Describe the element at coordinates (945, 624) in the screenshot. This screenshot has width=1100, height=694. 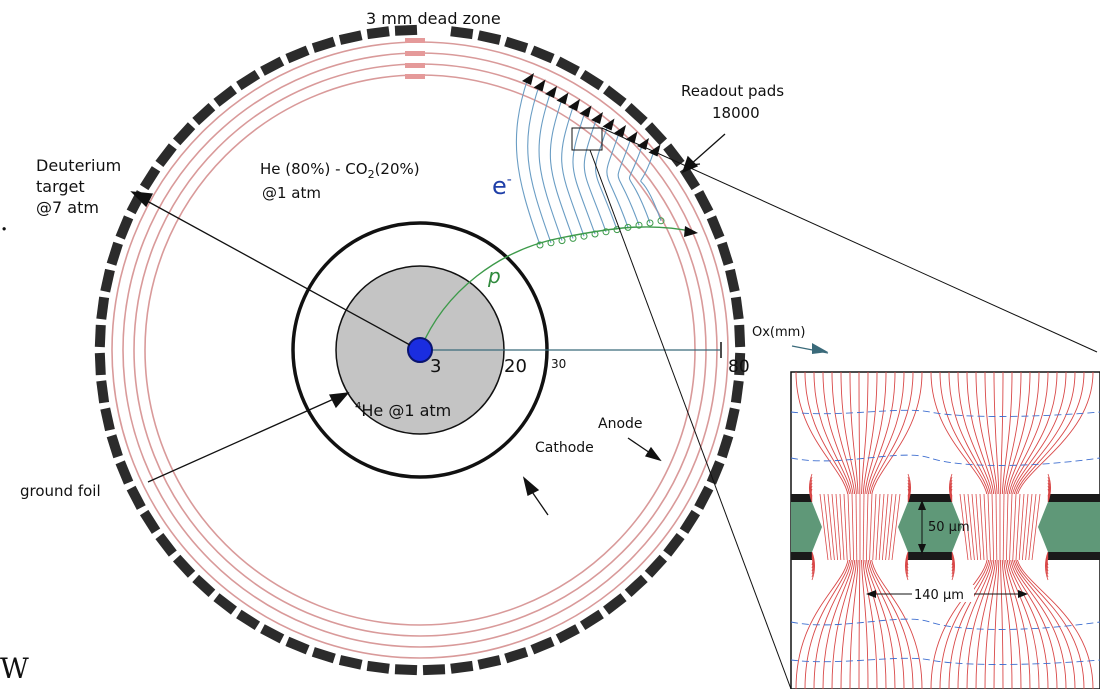
I see `equipotential-line` at that location.